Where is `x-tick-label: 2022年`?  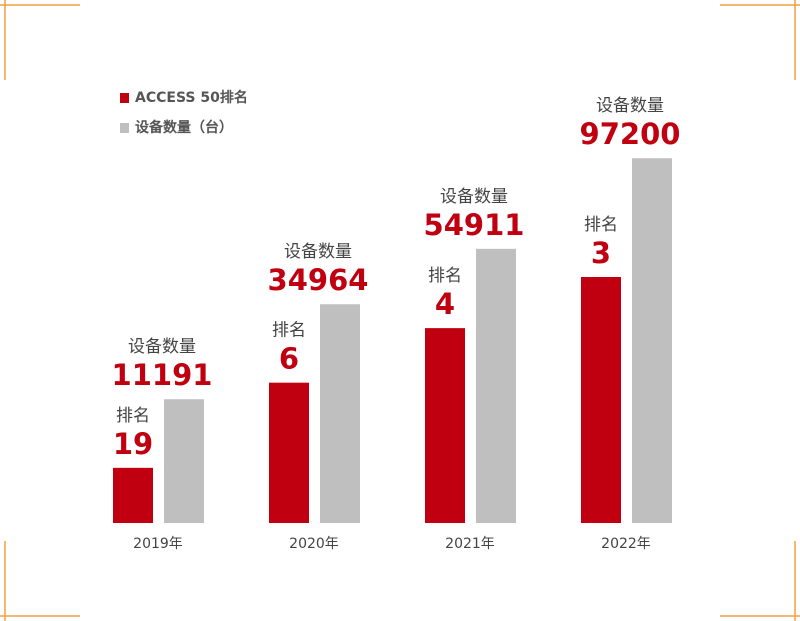 x-tick-label: 2022年 is located at coordinates (626, 544).